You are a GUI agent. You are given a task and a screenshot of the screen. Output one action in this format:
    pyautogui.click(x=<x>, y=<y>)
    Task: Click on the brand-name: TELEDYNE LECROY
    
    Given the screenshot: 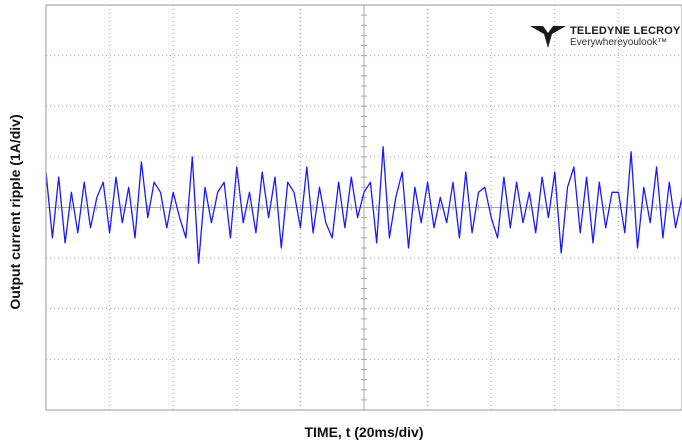 What is the action you would take?
    pyautogui.click(x=625, y=31)
    